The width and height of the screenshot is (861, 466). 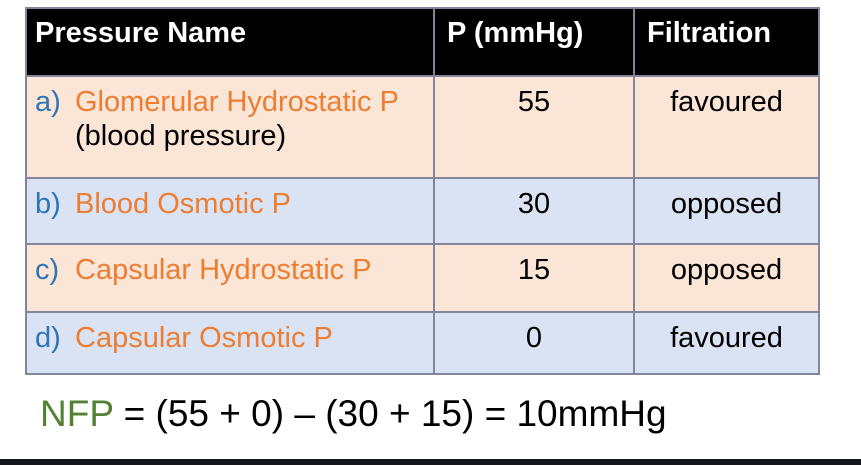 I want to click on pressure-name-cell: d) Capsular Osmotic P, so click(x=230, y=343).